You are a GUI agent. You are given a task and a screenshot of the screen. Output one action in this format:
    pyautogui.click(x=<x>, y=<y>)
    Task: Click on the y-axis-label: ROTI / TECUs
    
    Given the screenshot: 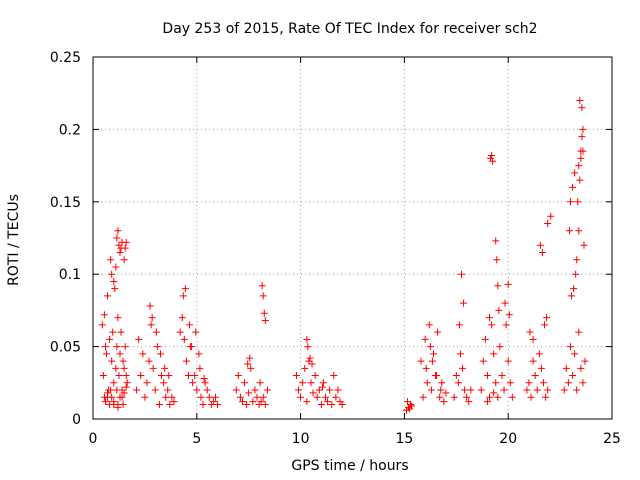 What is the action you would take?
    pyautogui.click(x=14, y=240)
    